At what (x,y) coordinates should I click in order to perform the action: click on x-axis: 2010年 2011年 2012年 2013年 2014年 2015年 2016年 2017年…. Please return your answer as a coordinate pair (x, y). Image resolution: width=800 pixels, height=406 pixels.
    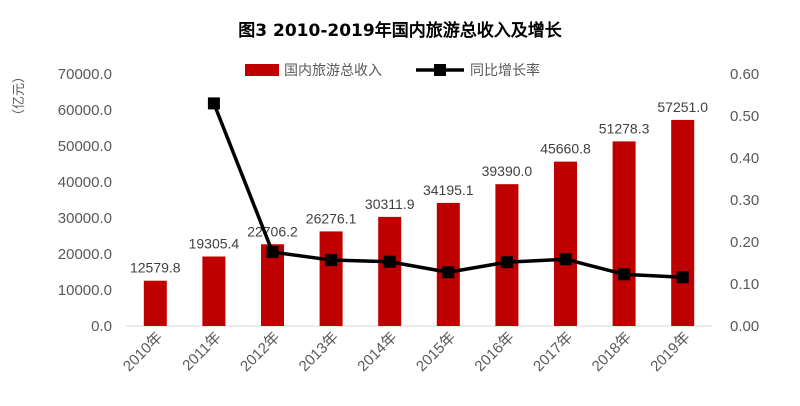
    Looking at the image, I should click on (407, 352).